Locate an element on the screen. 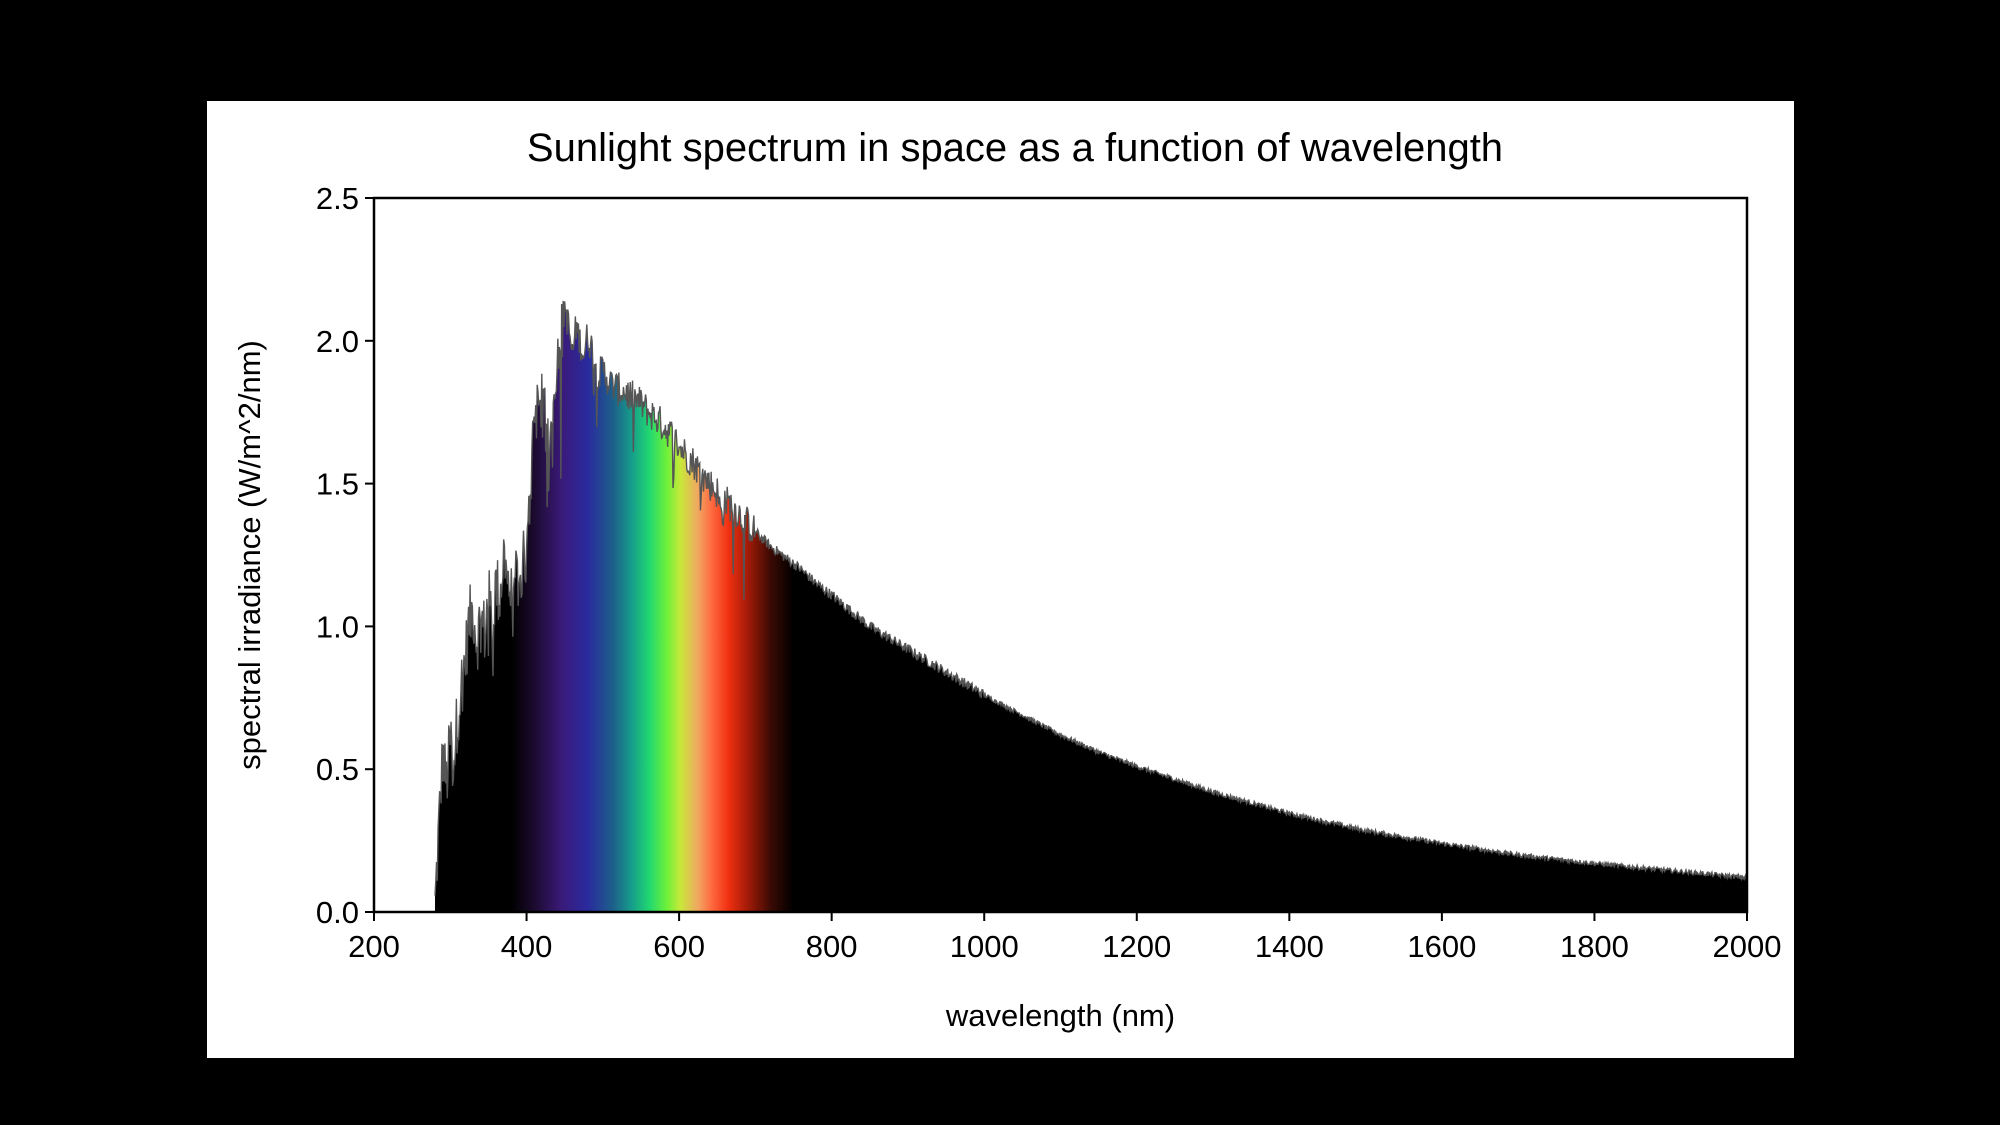 The height and width of the screenshot is (1125, 2000). x-tick-label: 1400 is located at coordinates (1289, 946).